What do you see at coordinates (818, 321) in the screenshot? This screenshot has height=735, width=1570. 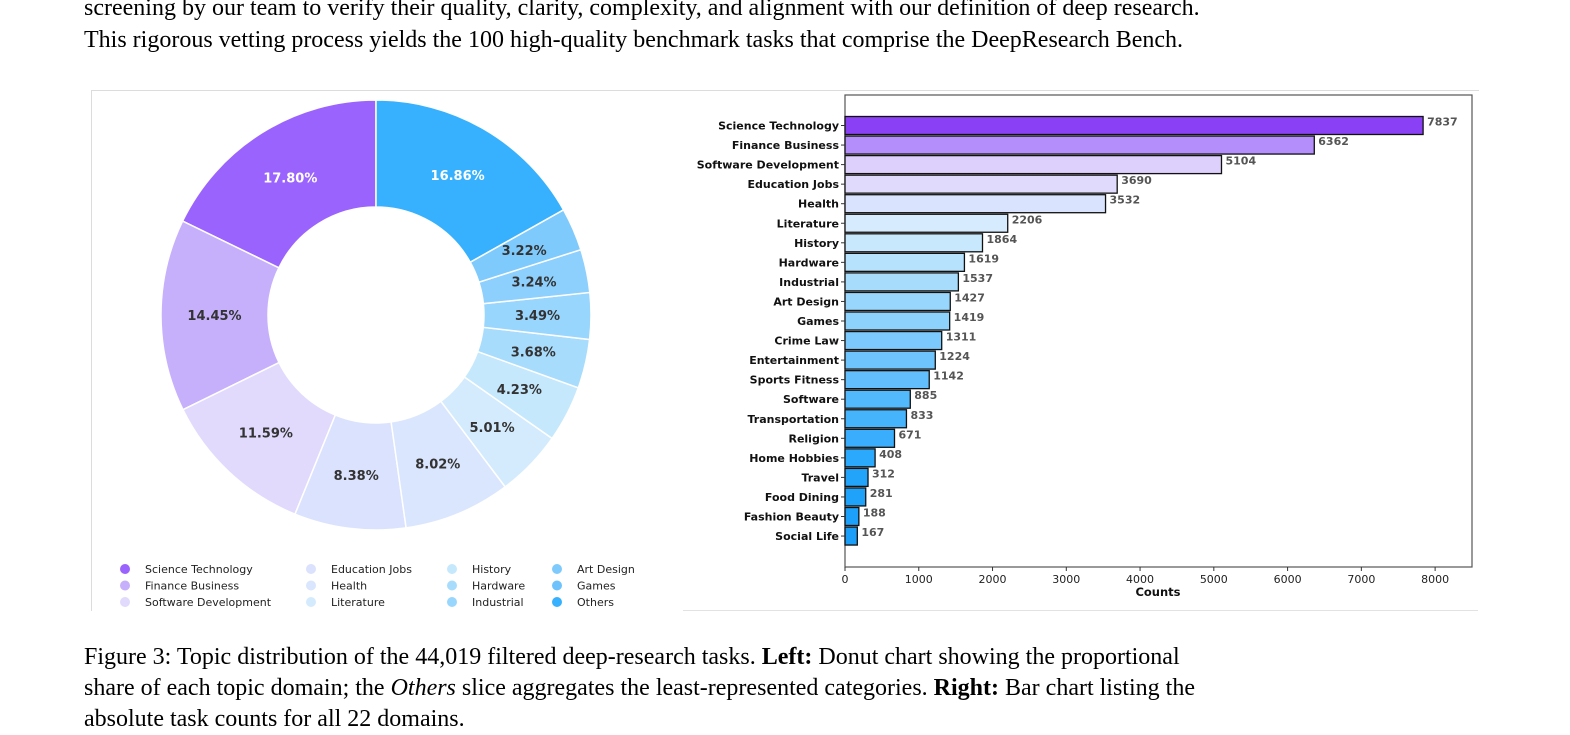 I see `bar-category-label: Games` at bounding box center [818, 321].